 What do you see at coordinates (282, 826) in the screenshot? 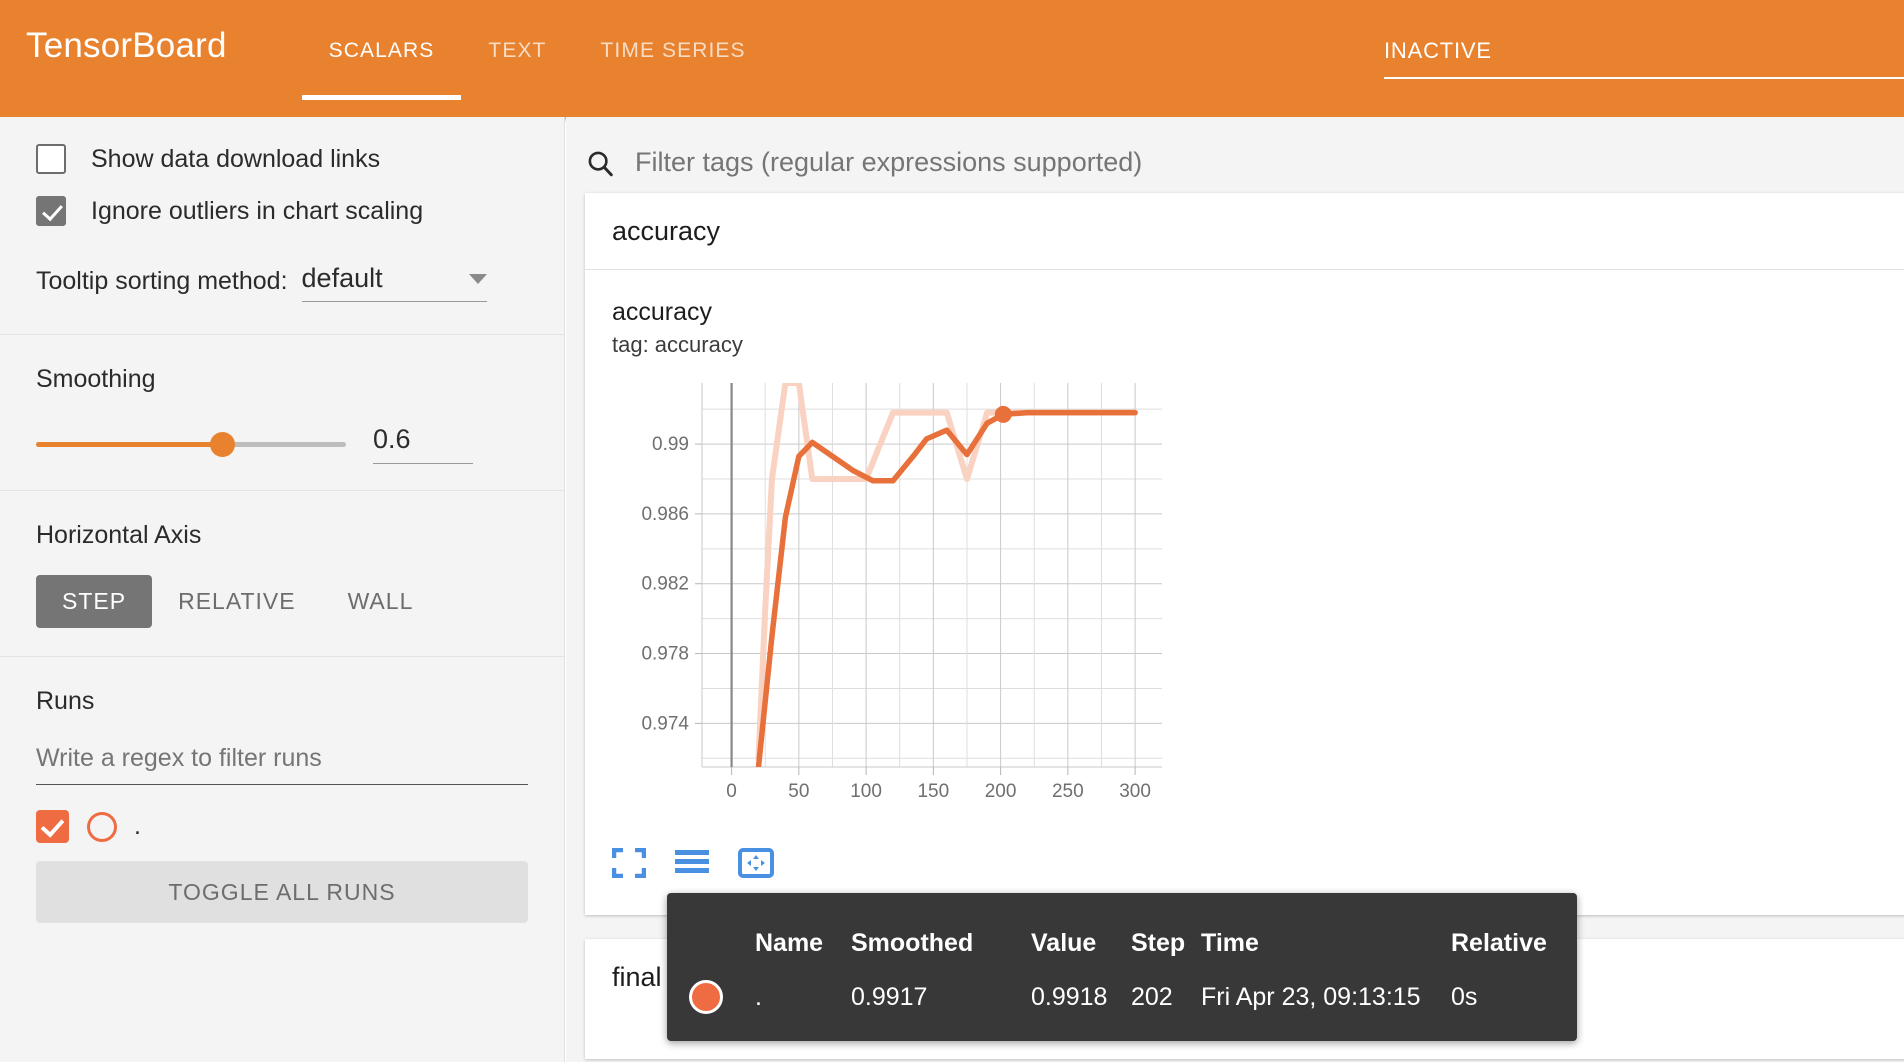
I see `run-list-item: .` at bounding box center [282, 826].